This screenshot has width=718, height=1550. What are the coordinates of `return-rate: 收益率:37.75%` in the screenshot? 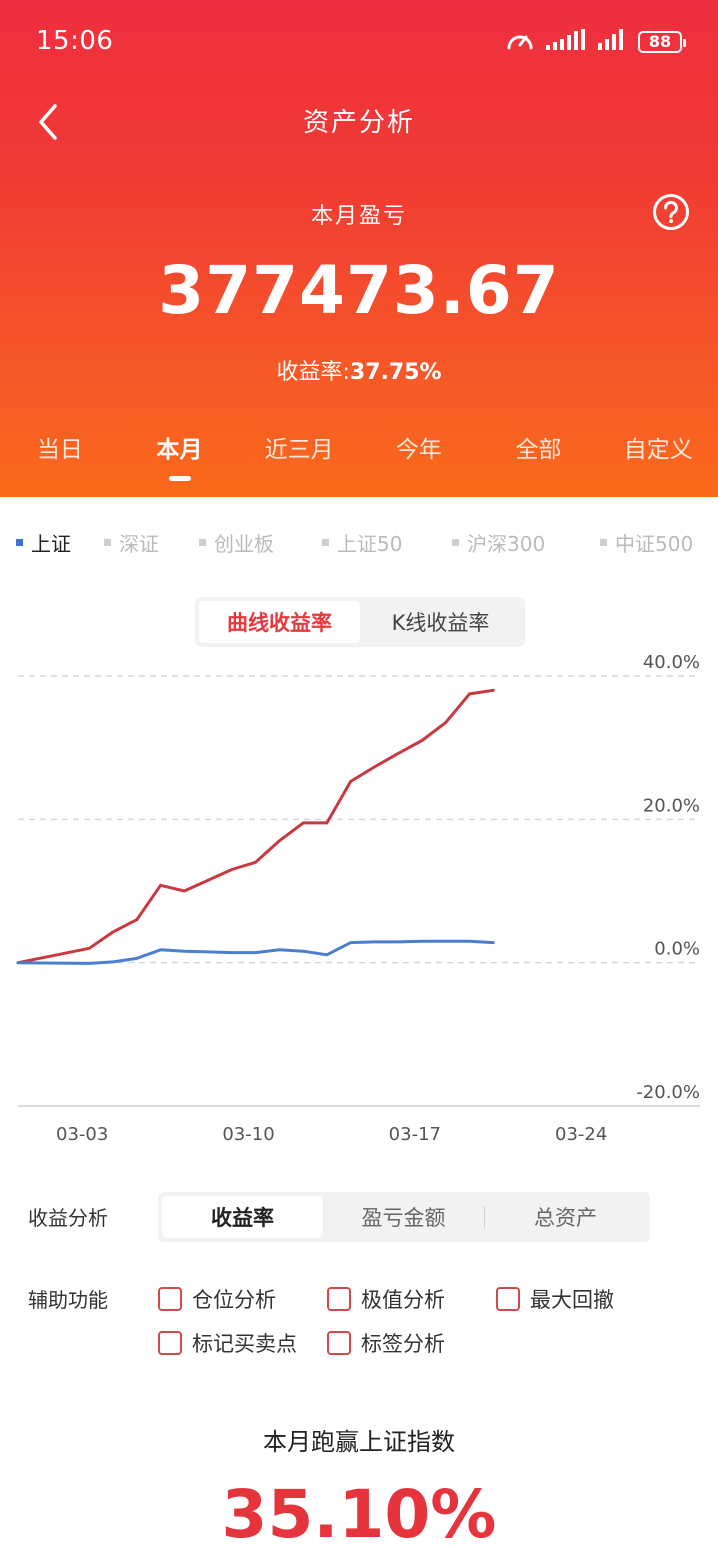 It's located at (359, 370).